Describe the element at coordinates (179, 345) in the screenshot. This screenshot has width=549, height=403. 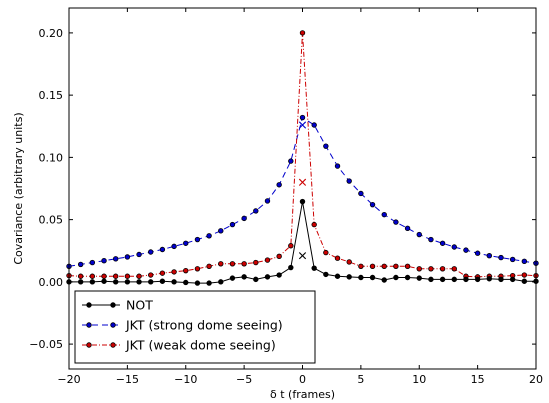
I see `legend-item-jkt-weak-dome-seeing: JKT (weak dome seeing)` at that location.